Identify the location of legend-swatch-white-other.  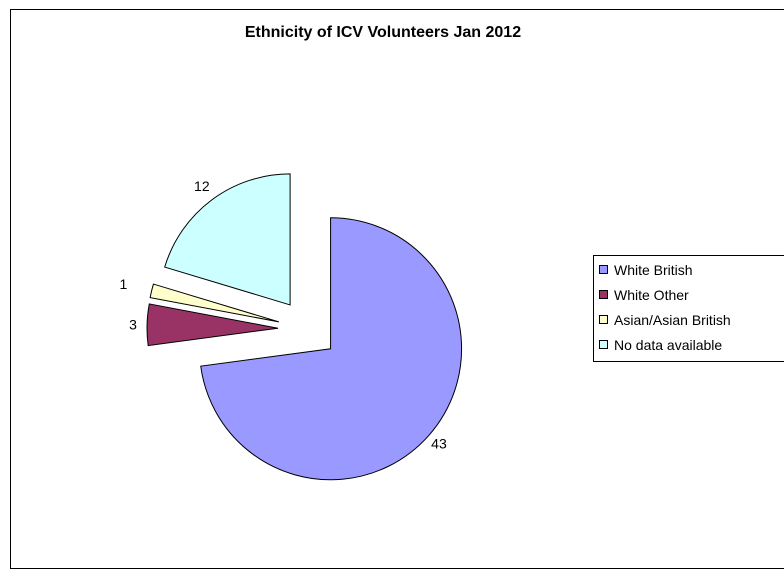
(603, 294).